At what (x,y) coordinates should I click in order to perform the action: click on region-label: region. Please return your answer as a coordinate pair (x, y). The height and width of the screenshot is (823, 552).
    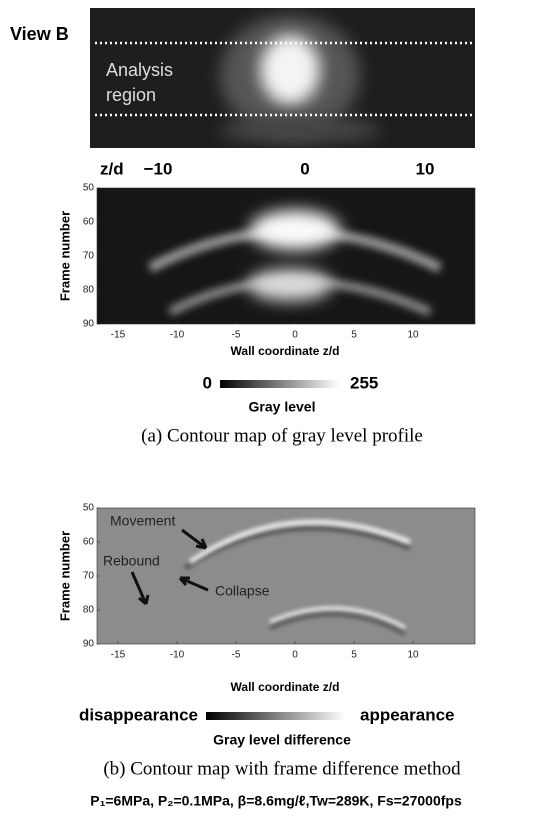
    Looking at the image, I should click on (131, 95).